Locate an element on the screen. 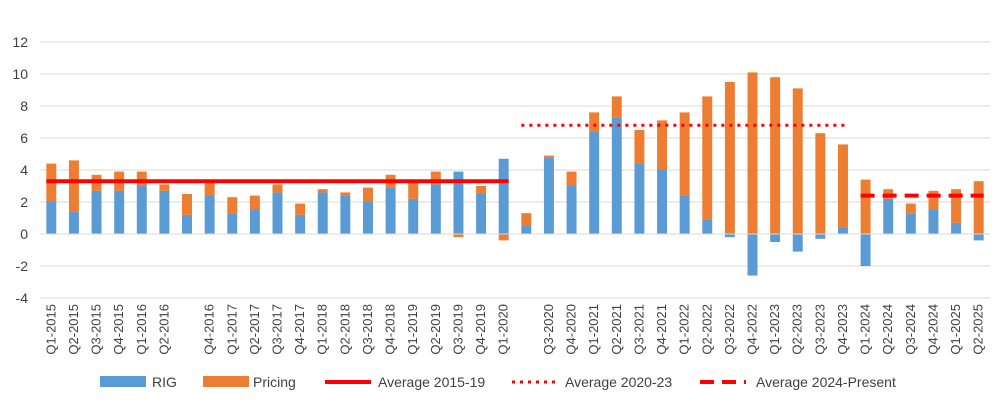  bar-rig-q3-2016 is located at coordinates (187, 224).